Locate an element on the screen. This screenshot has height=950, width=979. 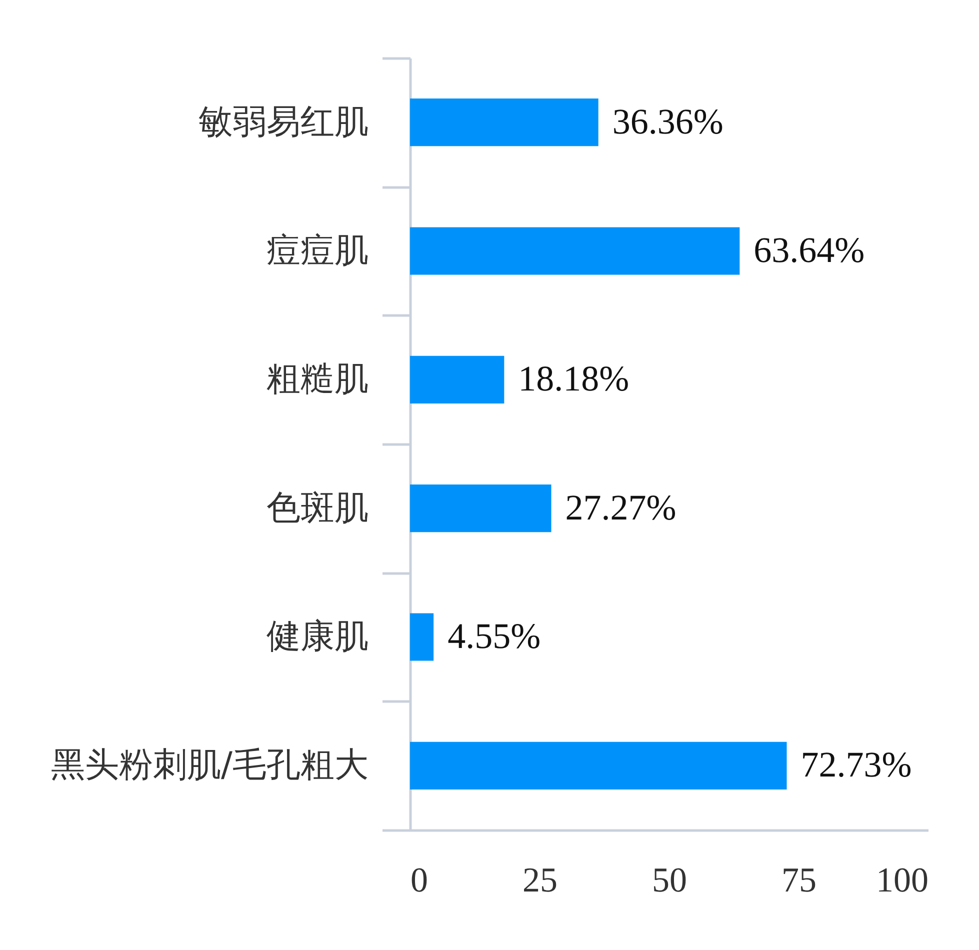
x-tick-label: 0 is located at coordinates (419, 880).